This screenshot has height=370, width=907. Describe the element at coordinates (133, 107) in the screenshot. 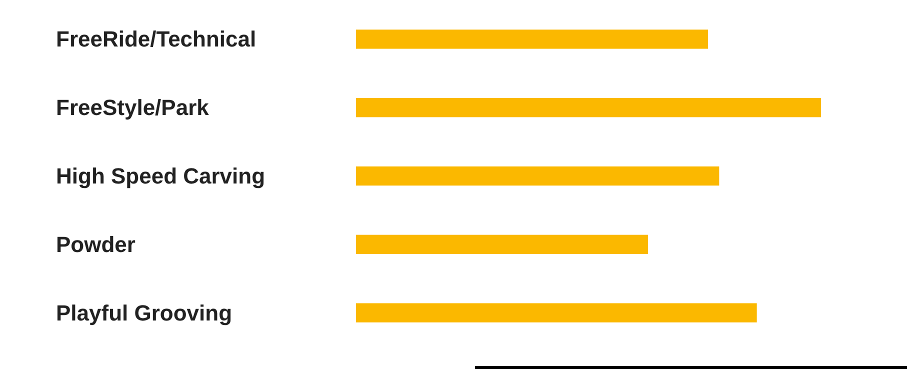

I see `y-tick-label: FreeStyle/Park` at that location.